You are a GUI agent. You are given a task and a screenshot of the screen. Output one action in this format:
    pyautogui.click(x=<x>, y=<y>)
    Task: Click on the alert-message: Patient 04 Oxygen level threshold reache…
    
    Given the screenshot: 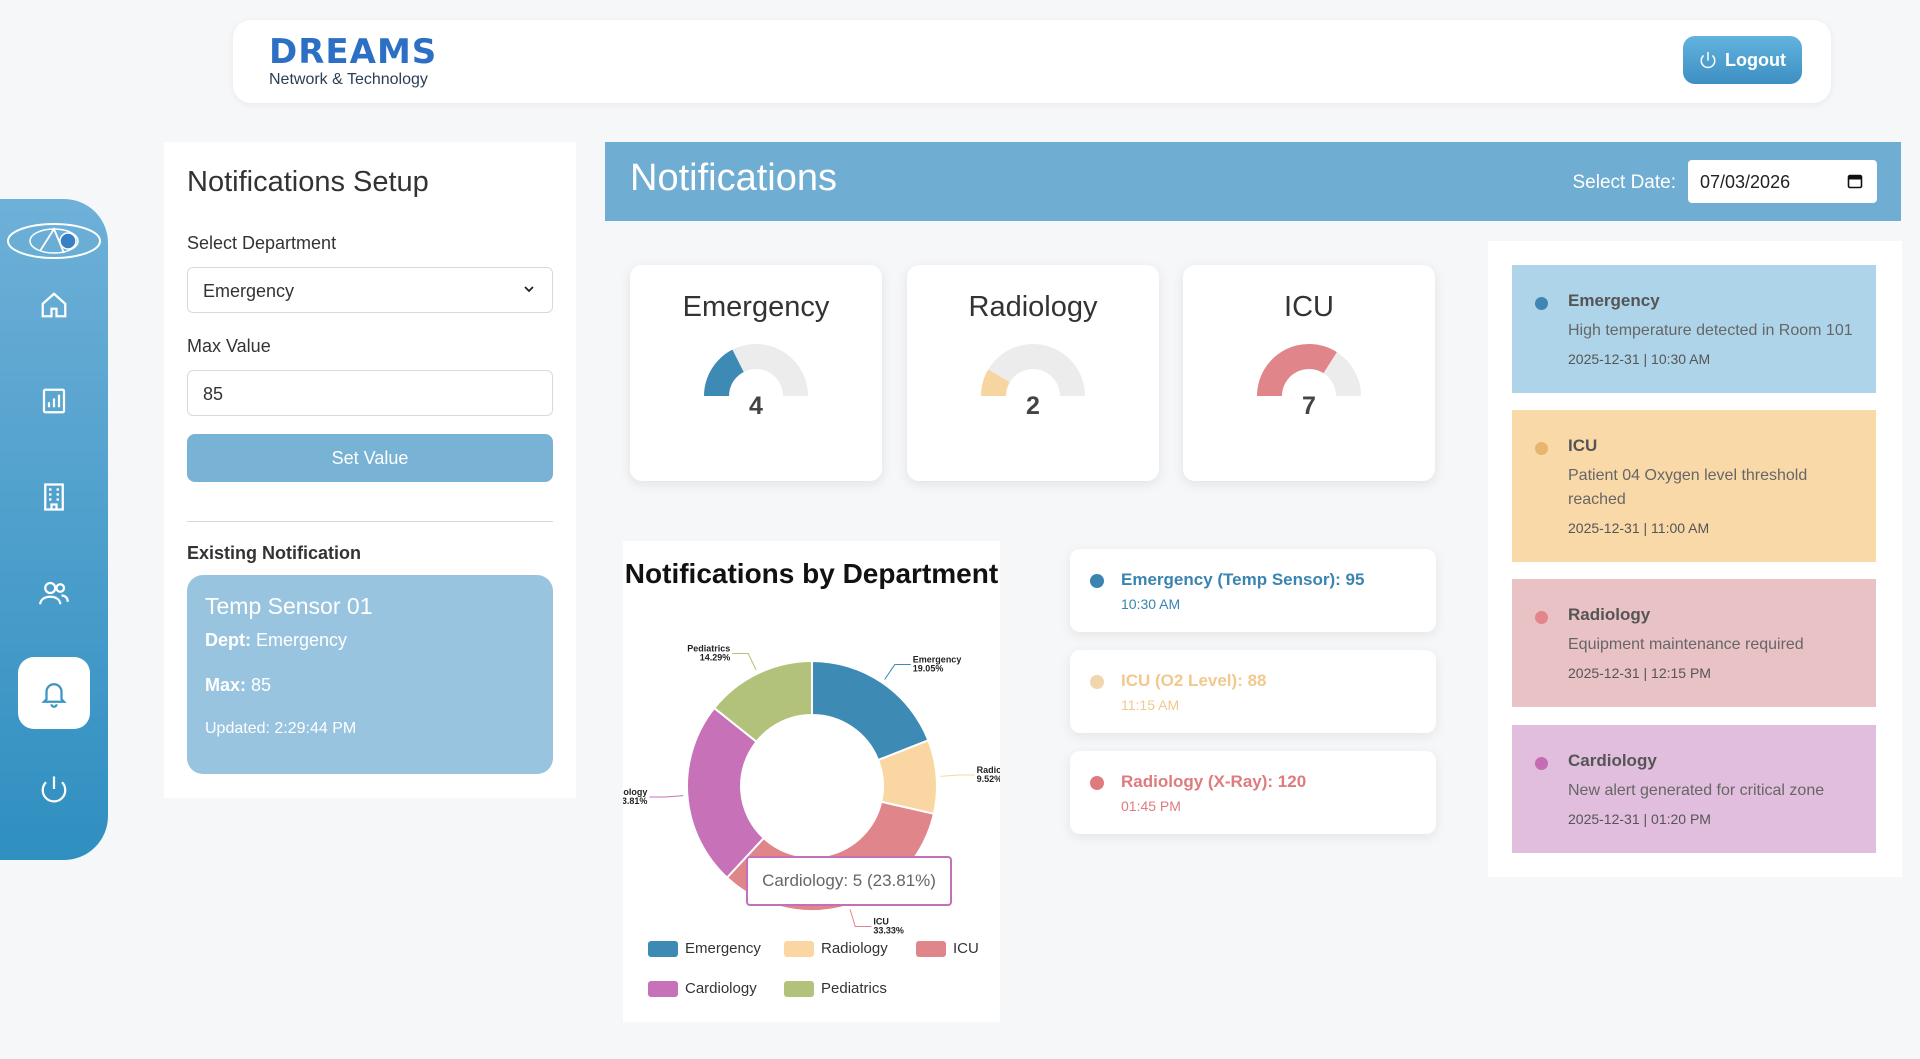 What is the action you would take?
    pyautogui.click(x=1688, y=487)
    